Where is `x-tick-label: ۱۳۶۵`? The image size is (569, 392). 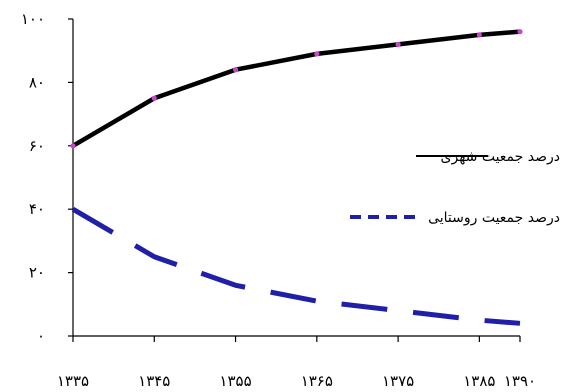 x-tick-label: ۱۳۶۵ is located at coordinates (317, 381).